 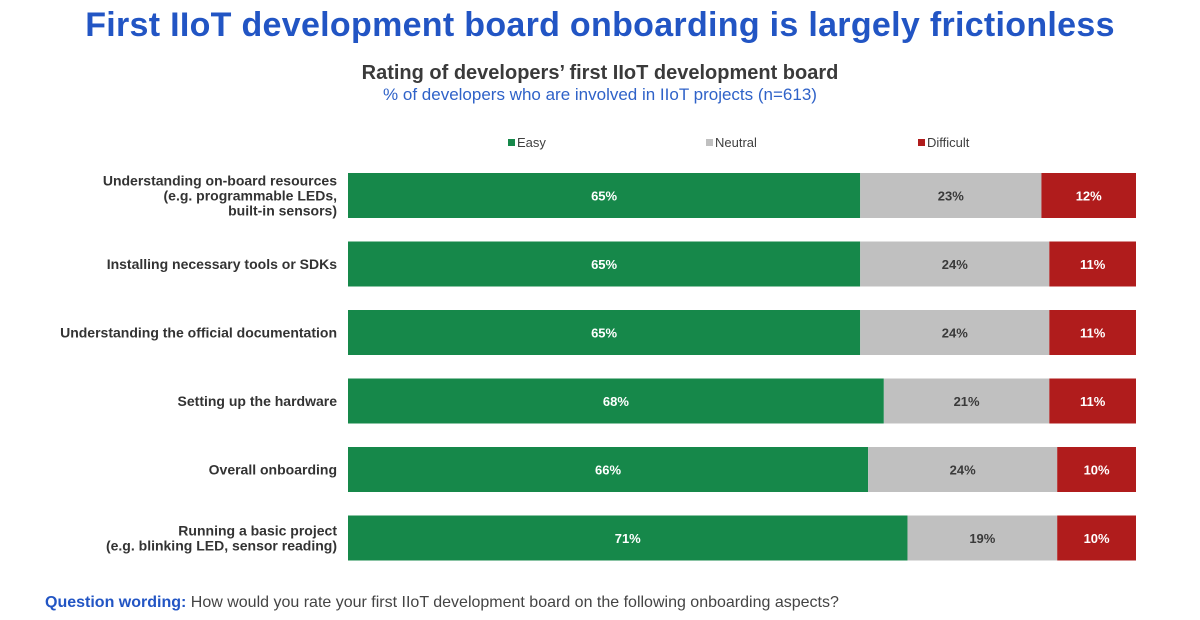 I want to click on category-label-line: Understanding the official documentation, so click(x=198, y=333).